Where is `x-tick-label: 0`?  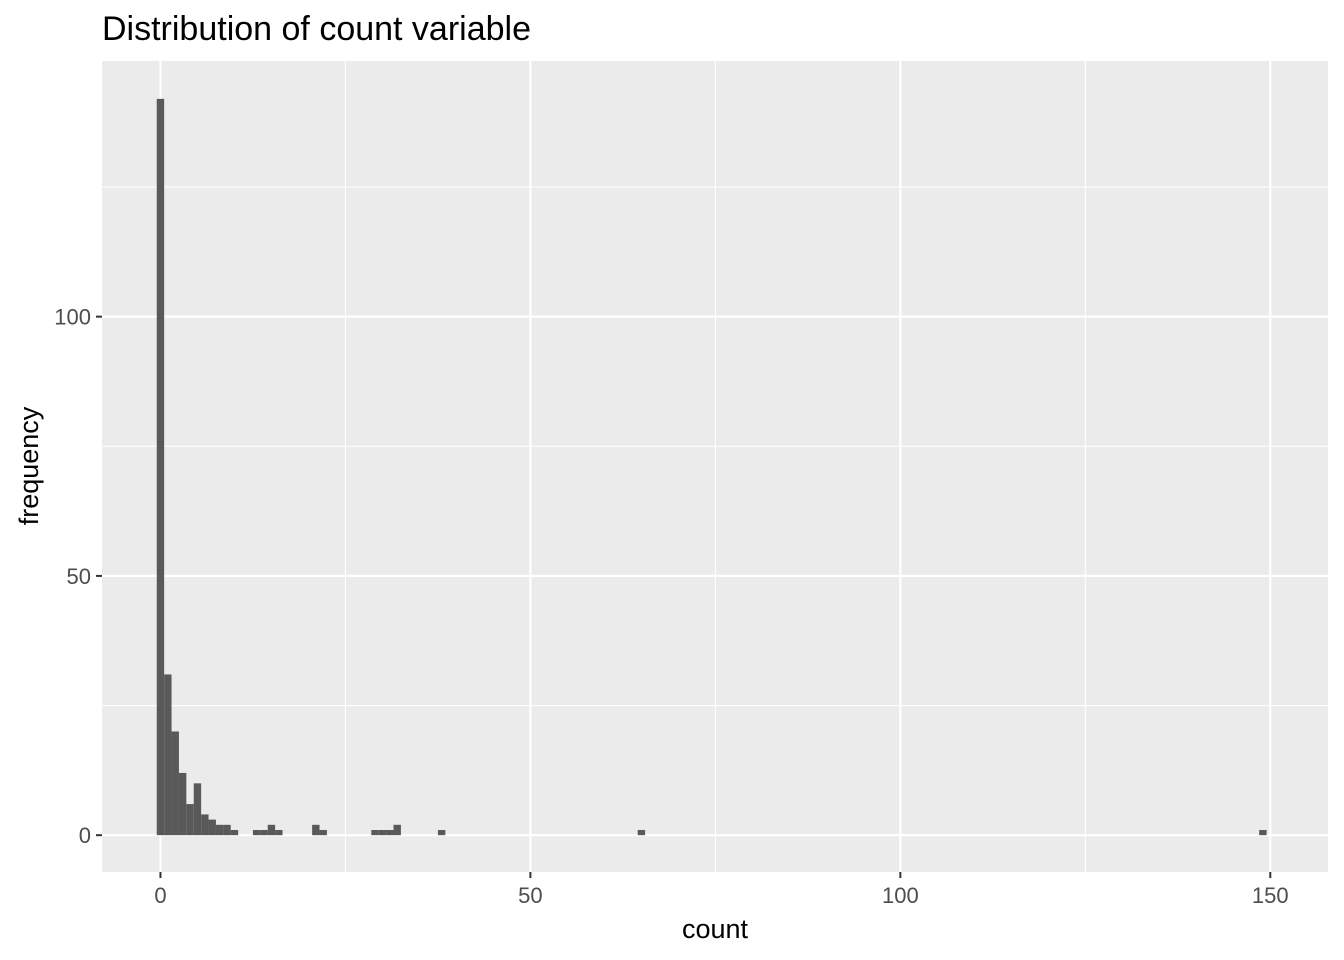 x-tick-label: 0 is located at coordinates (160, 895).